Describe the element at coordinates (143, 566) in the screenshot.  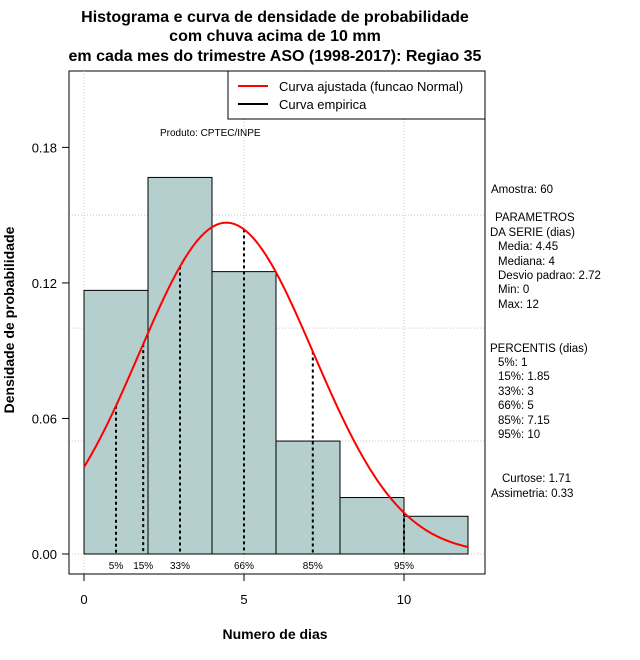
I see `percentile-label-1: 15%` at that location.